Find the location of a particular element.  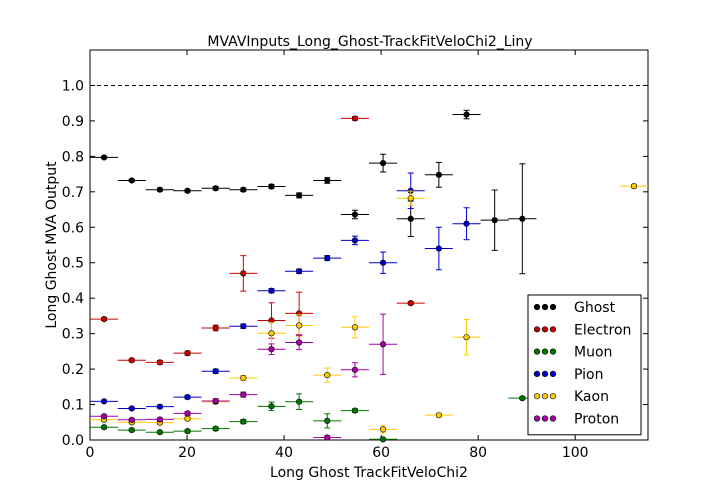

legend-label: Pion is located at coordinates (588, 375).